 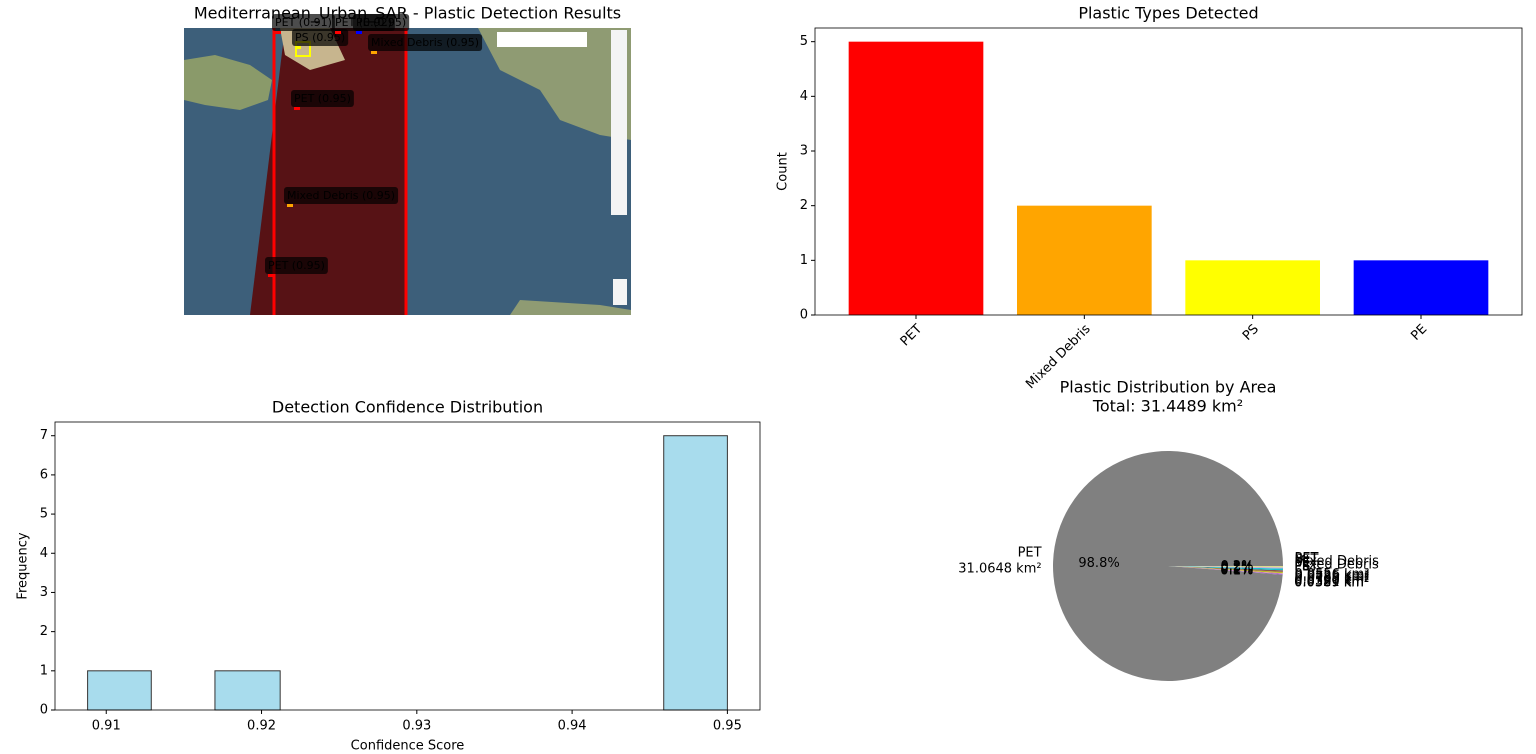 What do you see at coordinates (1098, 563) in the screenshot?
I see `slice-pct-label: 98.8%` at bounding box center [1098, 563].